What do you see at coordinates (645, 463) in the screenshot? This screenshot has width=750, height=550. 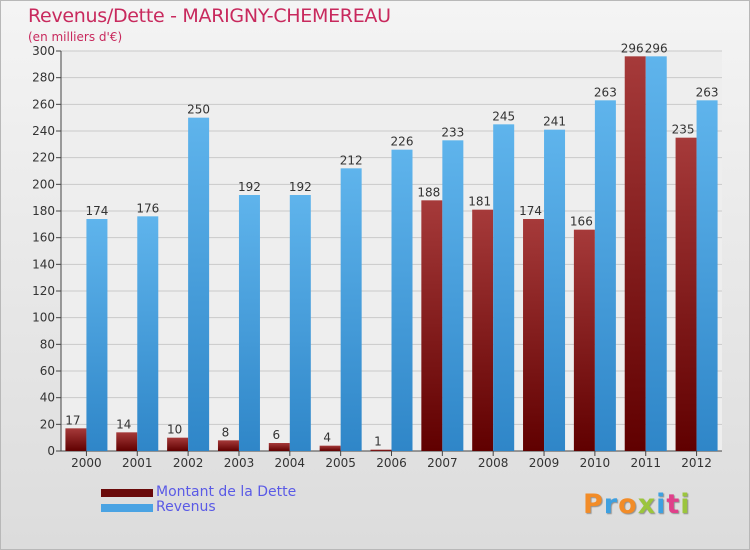 I see `x-tick-label: 2011` at bounding box center [645, 463].